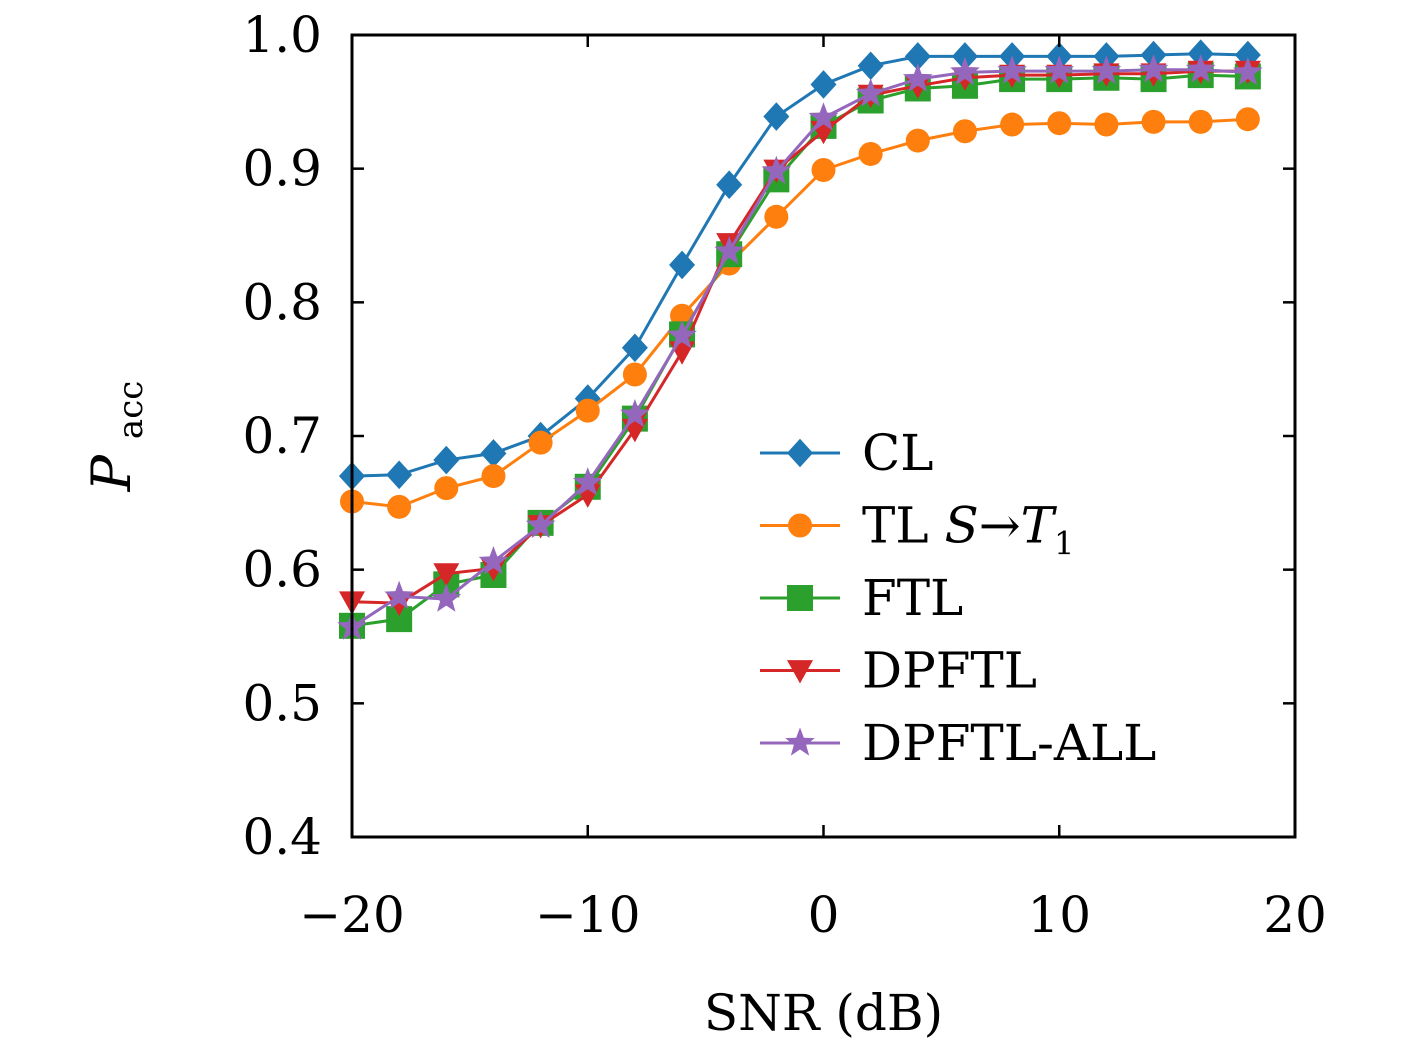  I want to click on y-tick-label: 0.4, so click(282, 837).